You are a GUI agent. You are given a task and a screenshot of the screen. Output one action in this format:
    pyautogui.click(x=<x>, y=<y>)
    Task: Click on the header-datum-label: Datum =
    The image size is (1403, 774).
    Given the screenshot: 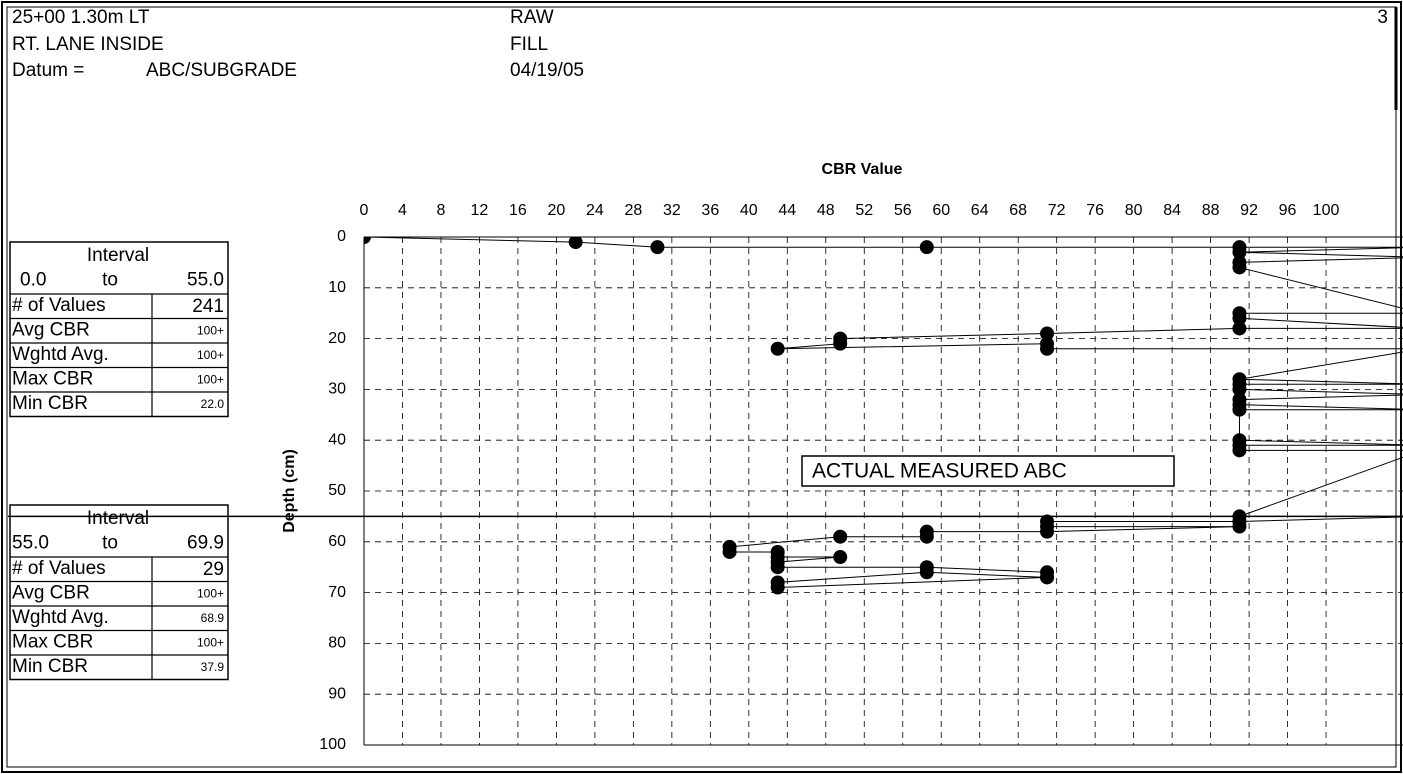 What is the action you would take?
    pyautogui.click(x=48, y=70)
    